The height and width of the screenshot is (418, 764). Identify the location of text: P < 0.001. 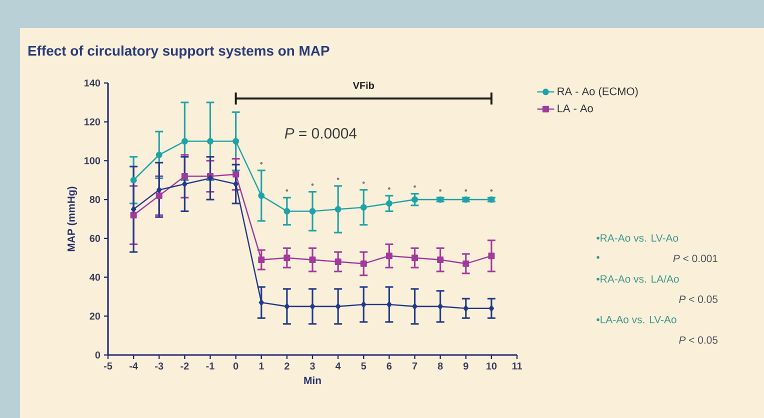
(695, 258).